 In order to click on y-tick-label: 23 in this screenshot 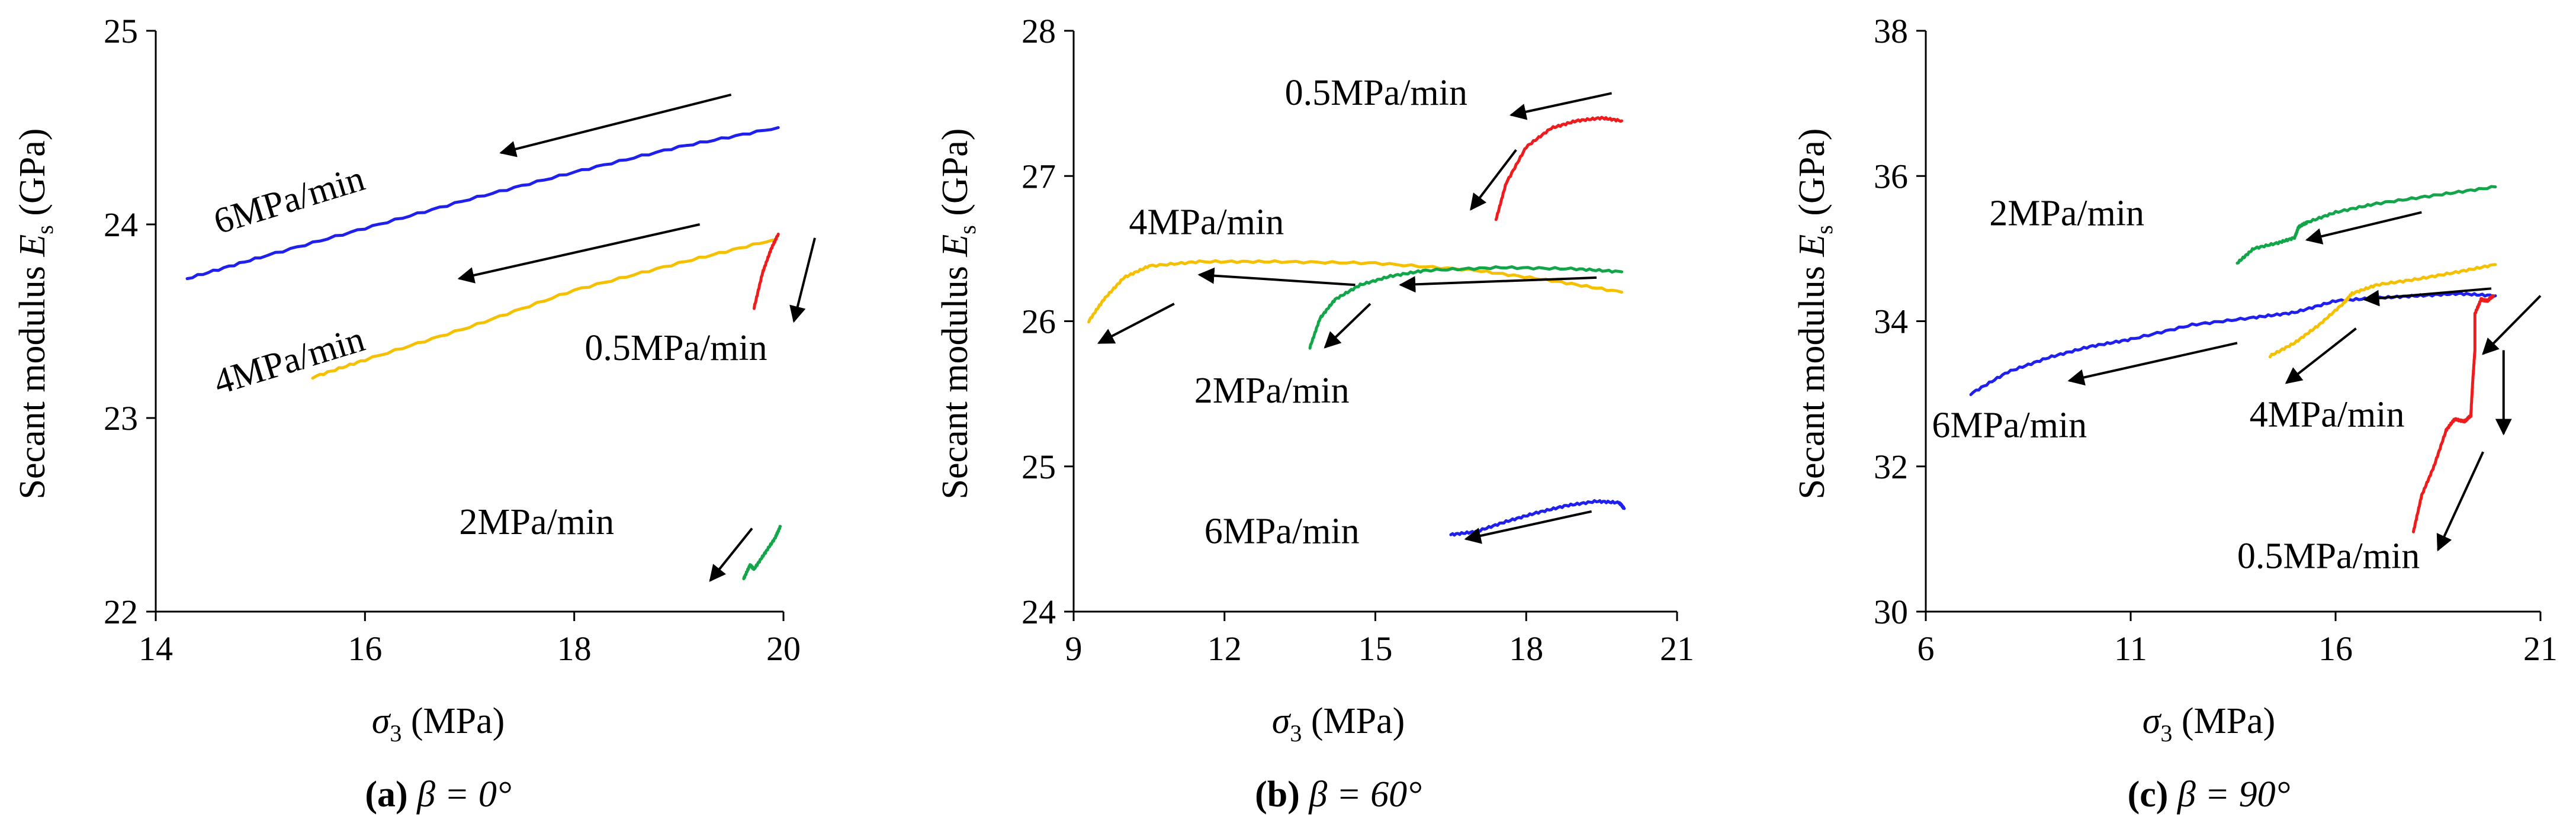, I will do `click(121, 418)`.